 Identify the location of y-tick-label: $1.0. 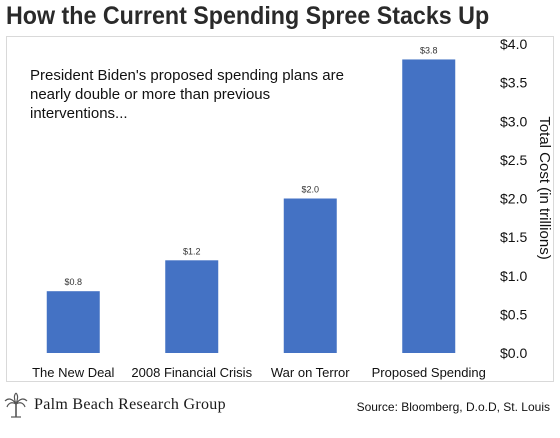
(513, 276).